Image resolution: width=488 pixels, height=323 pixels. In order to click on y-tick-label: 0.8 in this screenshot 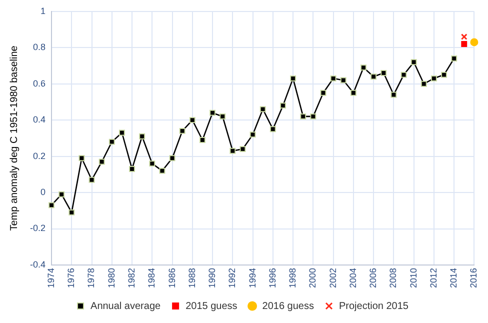, I will do `click(39, 47)`.